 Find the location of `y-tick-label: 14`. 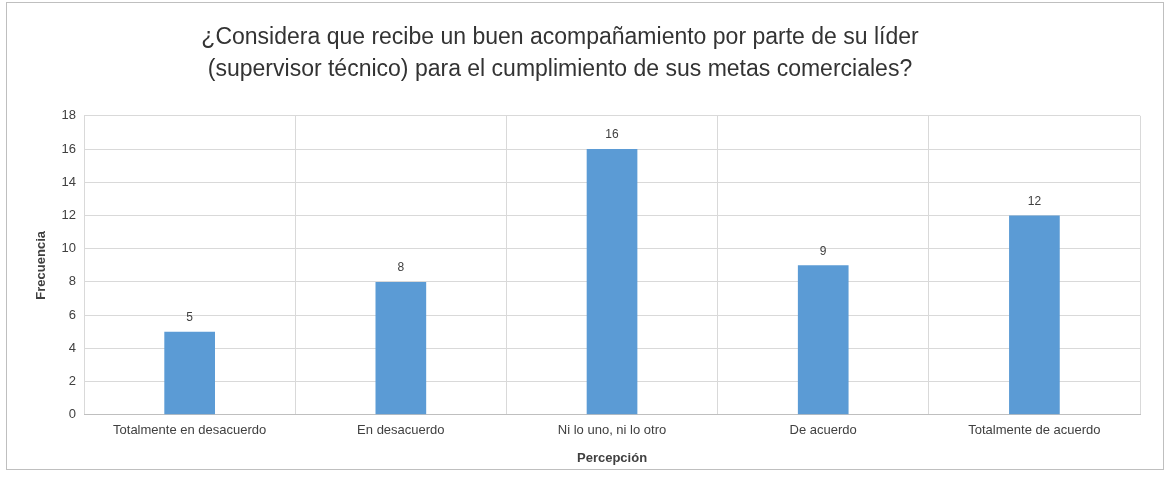

y-tick-label: 14 is located at coordinates (69, 181).